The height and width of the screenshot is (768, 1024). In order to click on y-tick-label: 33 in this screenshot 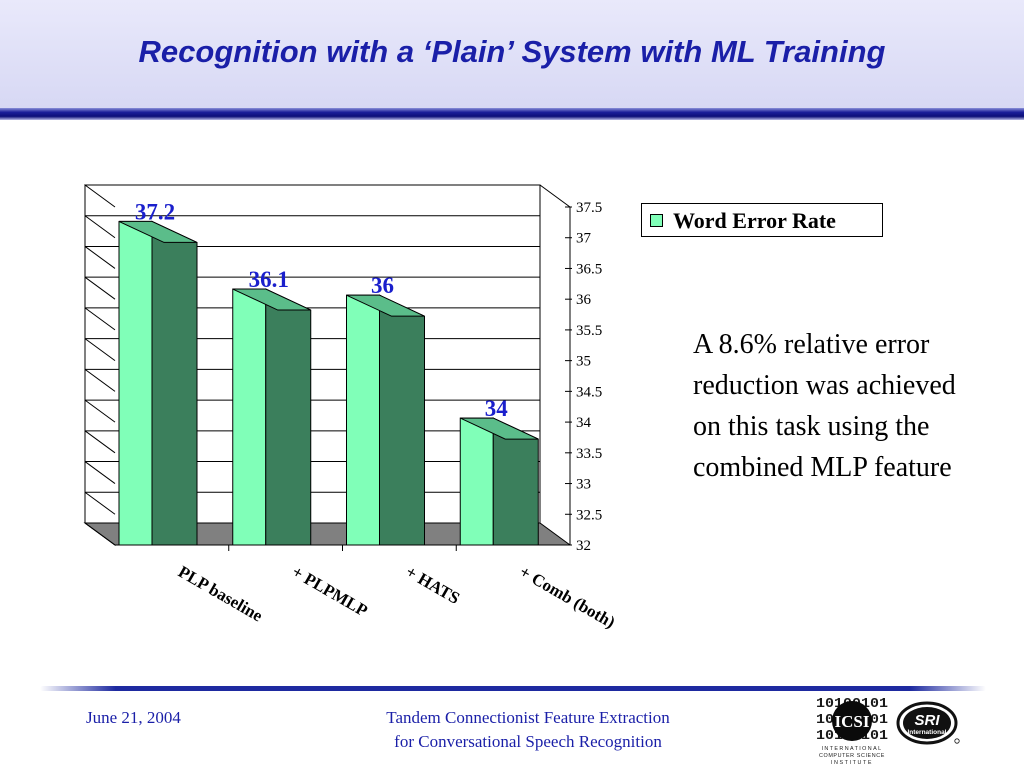, I will do `click(583, 485)`.